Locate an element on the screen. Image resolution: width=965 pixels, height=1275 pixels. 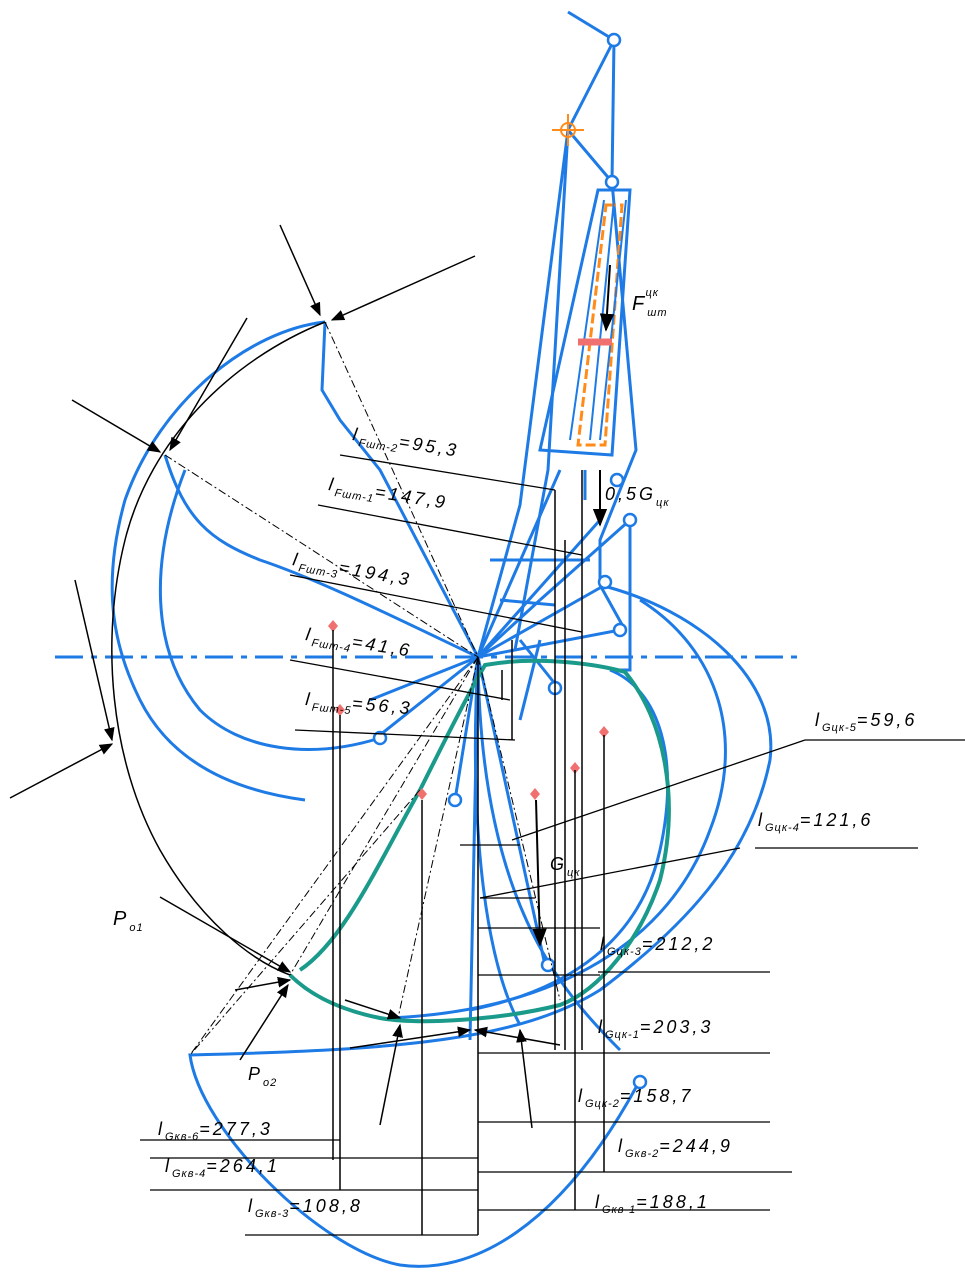
mass-center-markers is located at coordinates (468, 710).